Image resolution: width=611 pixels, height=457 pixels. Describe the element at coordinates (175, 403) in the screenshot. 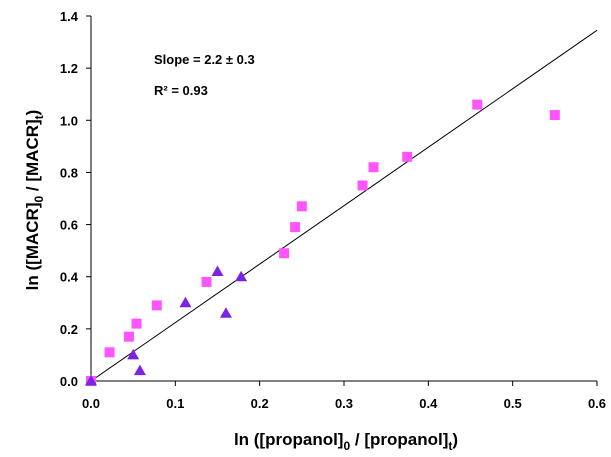

I see `x-tick-label: 0.1` at that location.